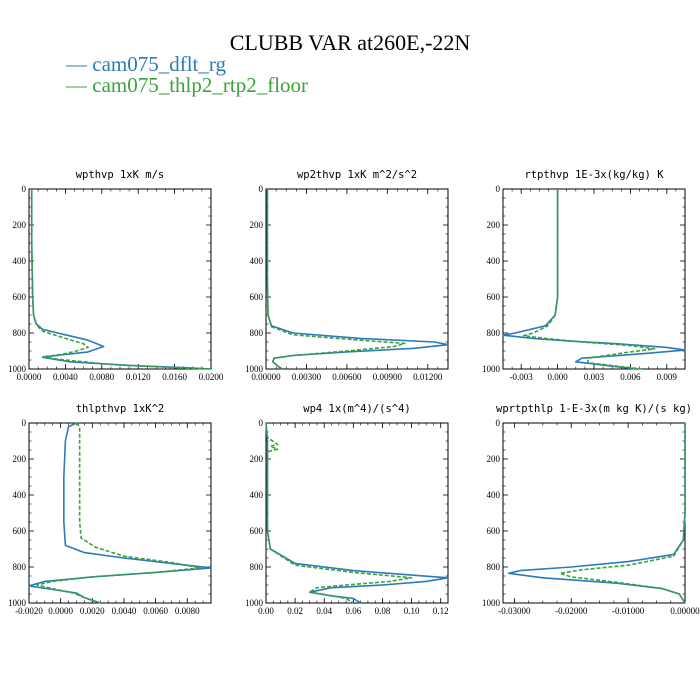  What do you see at coordinates (266, 611) in the screenshot?
I see `x-tick-label: 0.00` at bounding box center [266, 611].